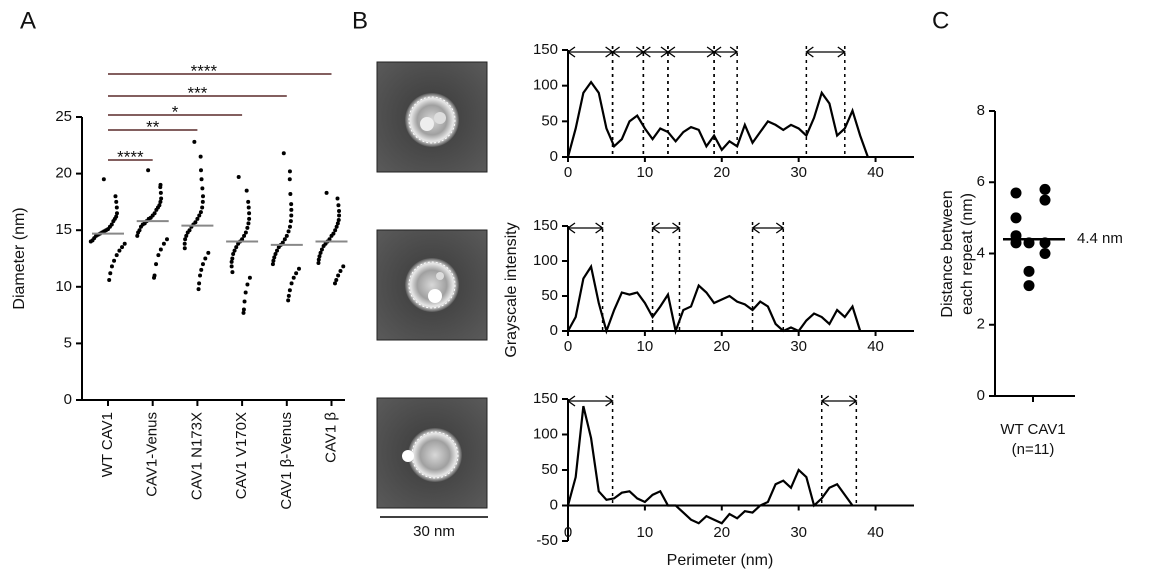  Describe the element at coordinates (360, 20) in the screenshot. I see `panel-label: B` at that location.